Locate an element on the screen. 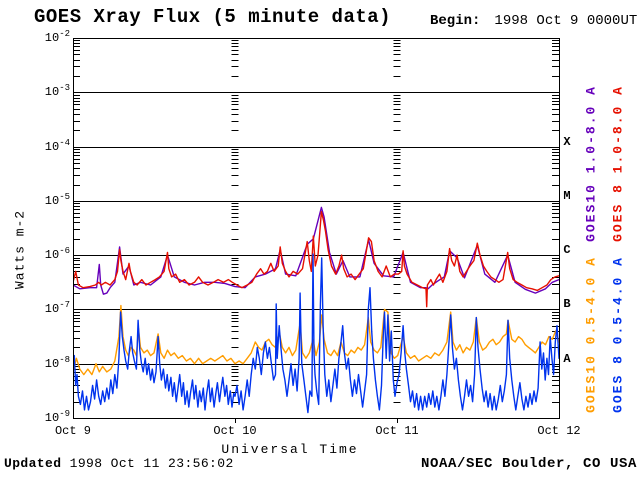 The width and height of the screenshot is (640, 480). x-tick-label: Oct 10 is located at coordinates (235, 431).